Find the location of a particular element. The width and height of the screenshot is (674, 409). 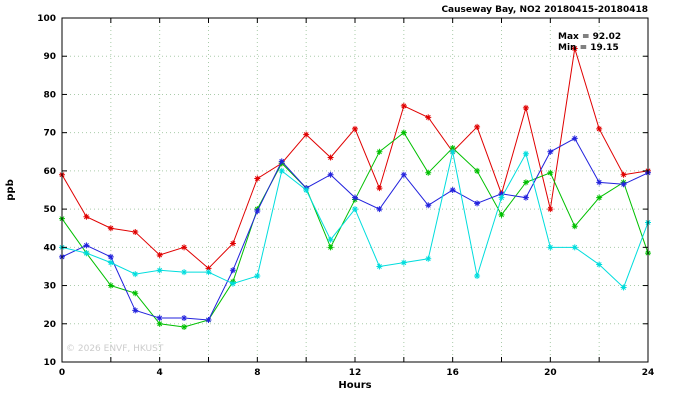

y-tick-label: 90 is located at coordinates (49, 57).